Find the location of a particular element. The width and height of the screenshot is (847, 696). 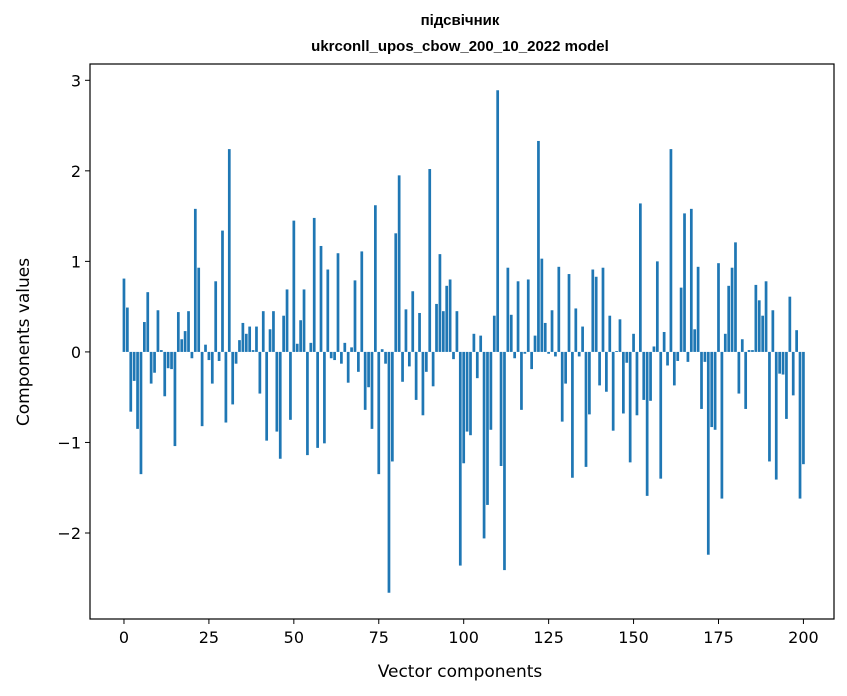

y-axis-label: Components values is located at coordinates (24, 342).